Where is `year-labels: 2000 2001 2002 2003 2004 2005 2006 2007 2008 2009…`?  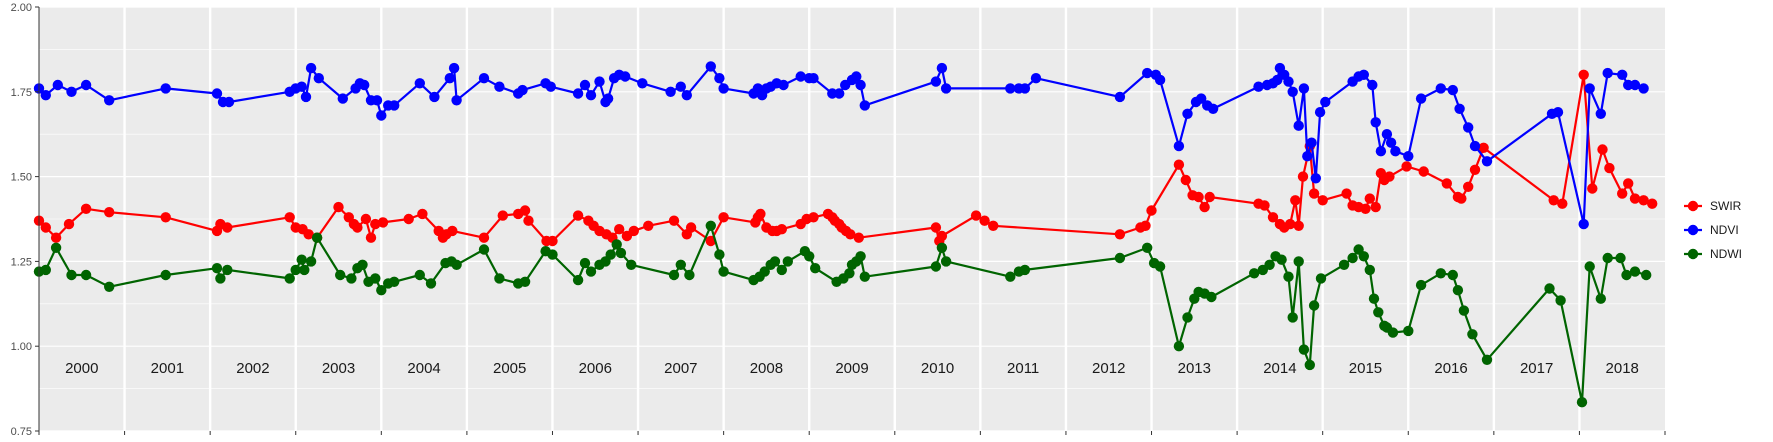
year-labels: 2000 2001 2002 2003 2004 2005 2006 2007 2008 2009… is located at coordinates (852, 368).